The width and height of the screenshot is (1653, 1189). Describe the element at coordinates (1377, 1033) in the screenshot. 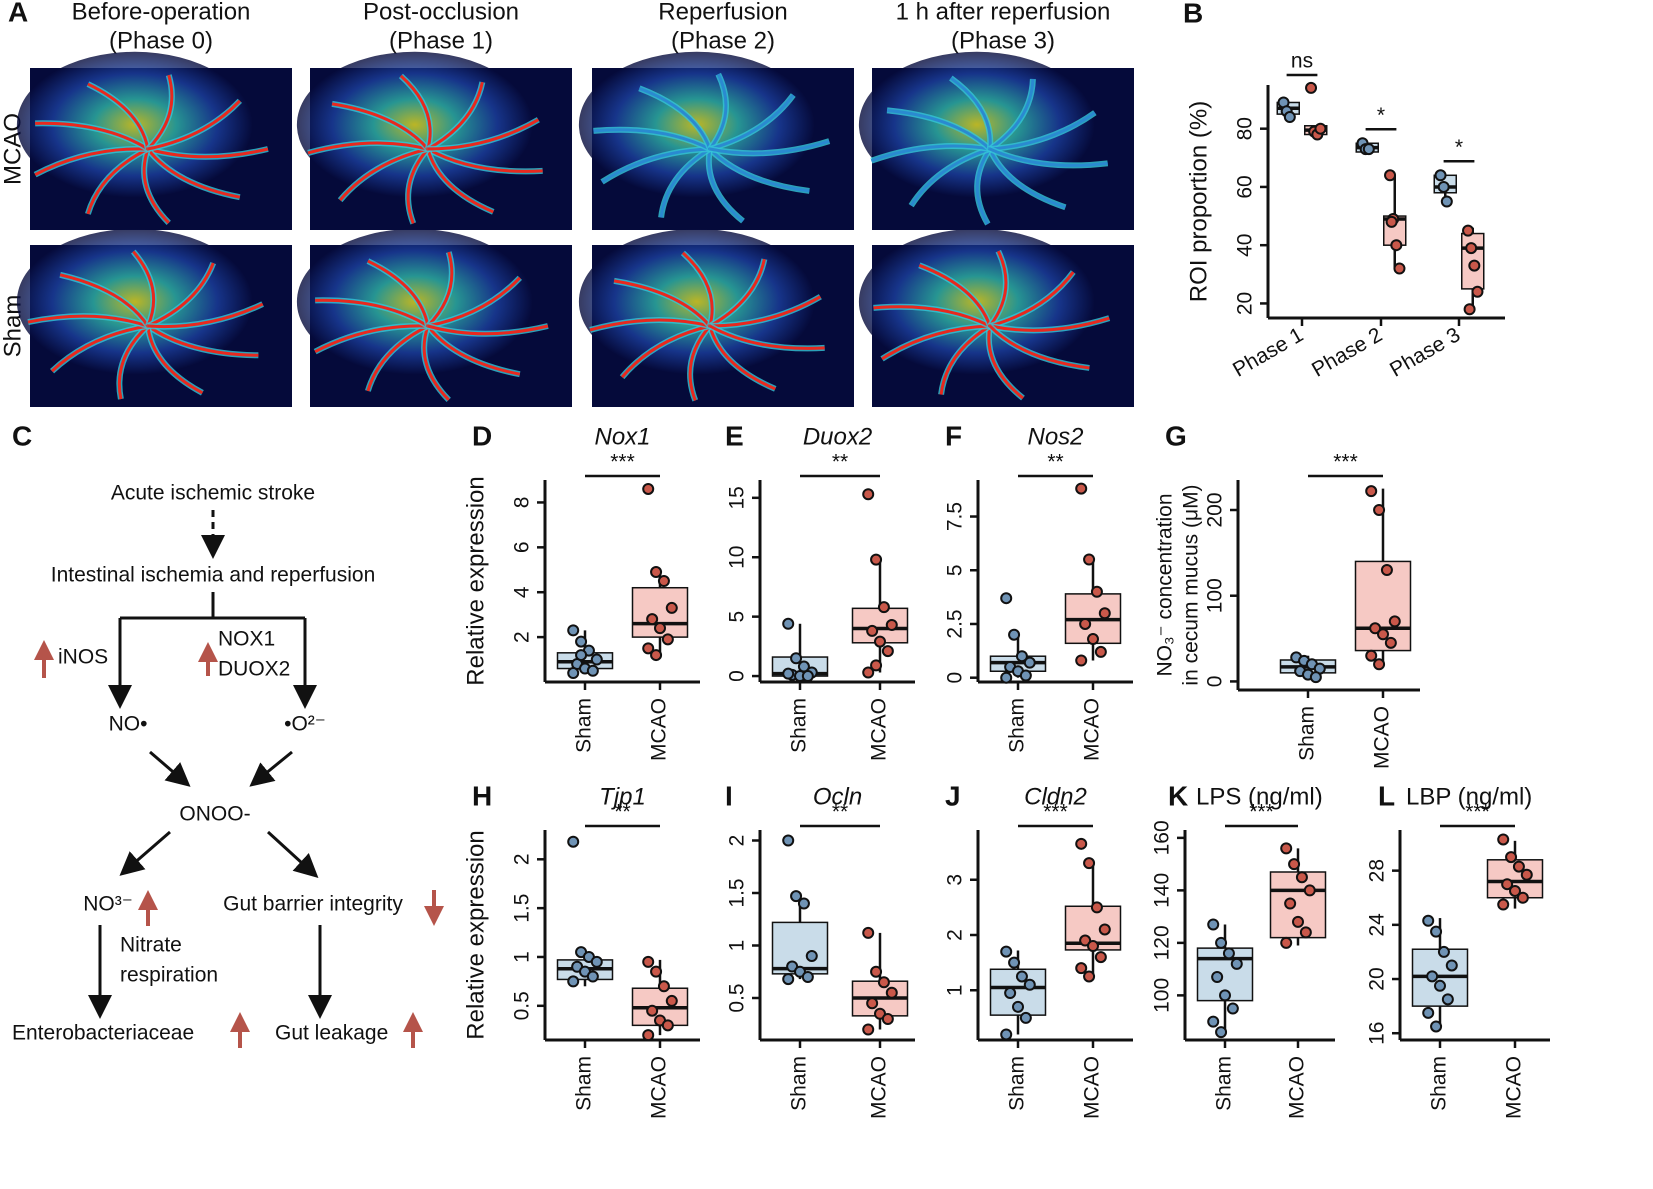

I see `y-tick-label: 16` at that location.